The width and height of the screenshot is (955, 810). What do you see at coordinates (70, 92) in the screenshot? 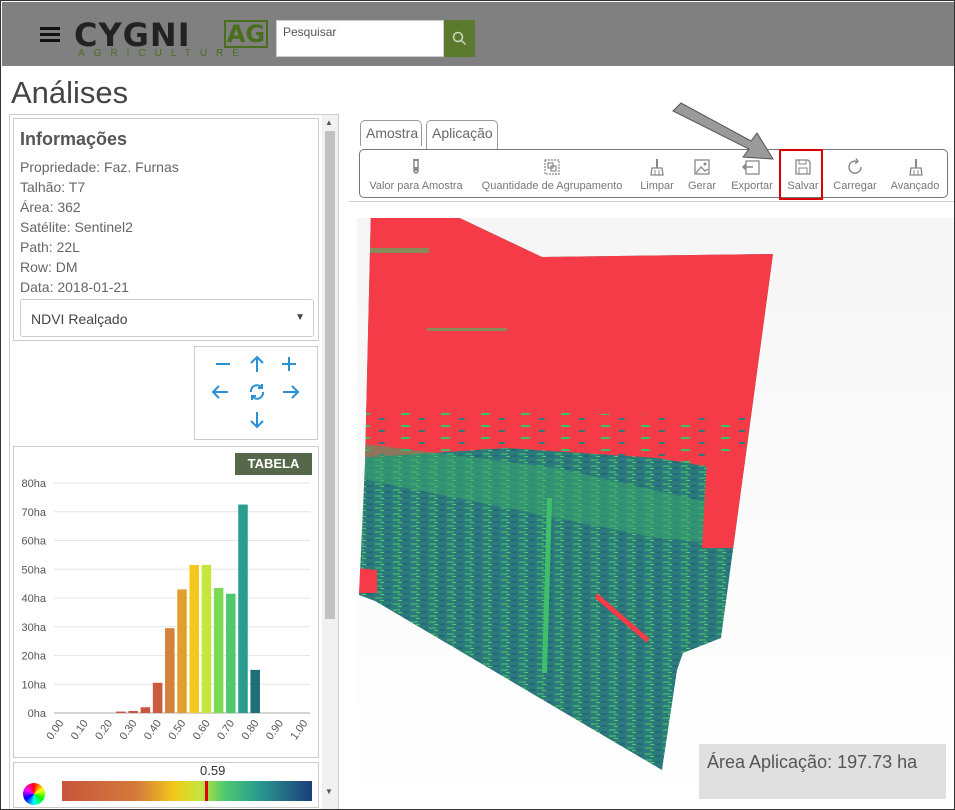
I see `page-title: Análises` at bounding box center [70, 92].